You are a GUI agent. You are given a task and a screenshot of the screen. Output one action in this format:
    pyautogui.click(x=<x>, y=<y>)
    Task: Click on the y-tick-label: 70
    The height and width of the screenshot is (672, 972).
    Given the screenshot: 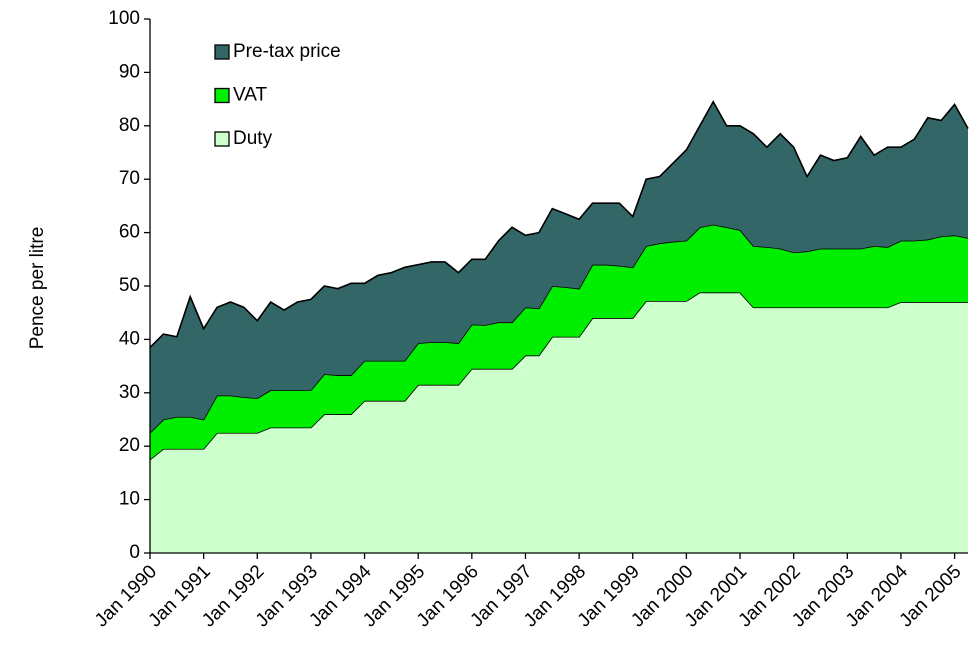 What is the action you would take?
    pyautogui.click(x=129, y=178)
    